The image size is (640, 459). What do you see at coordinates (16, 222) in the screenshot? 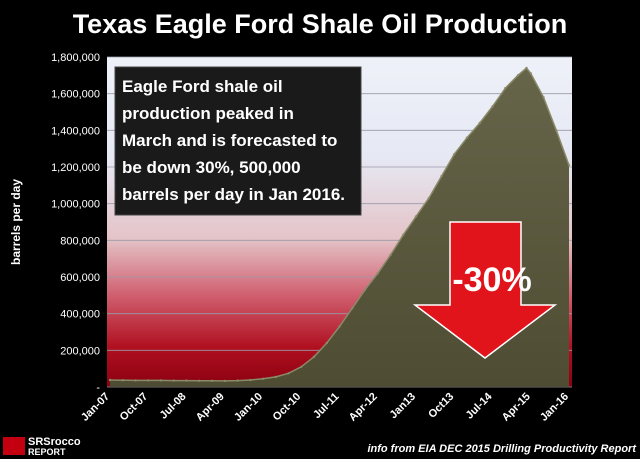
I see `y-axis-label: barrels per day` at bounding box center [16, 222].